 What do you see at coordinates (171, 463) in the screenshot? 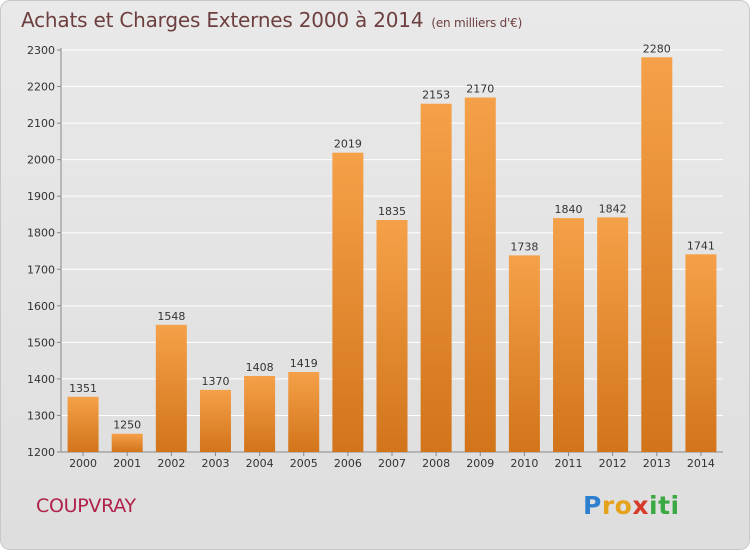
I see `x-tick-label-2002: 2002` at bounding box center [171, 463].